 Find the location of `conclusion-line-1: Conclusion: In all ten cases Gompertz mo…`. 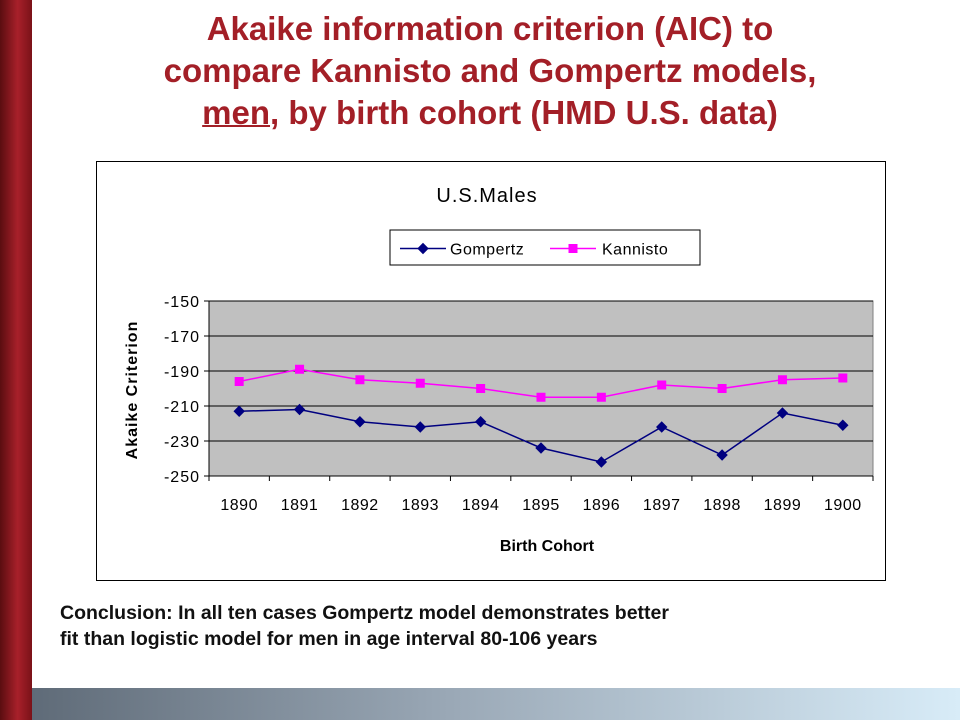

conclusion-line-1: Conclusion: In all ten cases Gompertz mo… is located at coordinates (364, 613).